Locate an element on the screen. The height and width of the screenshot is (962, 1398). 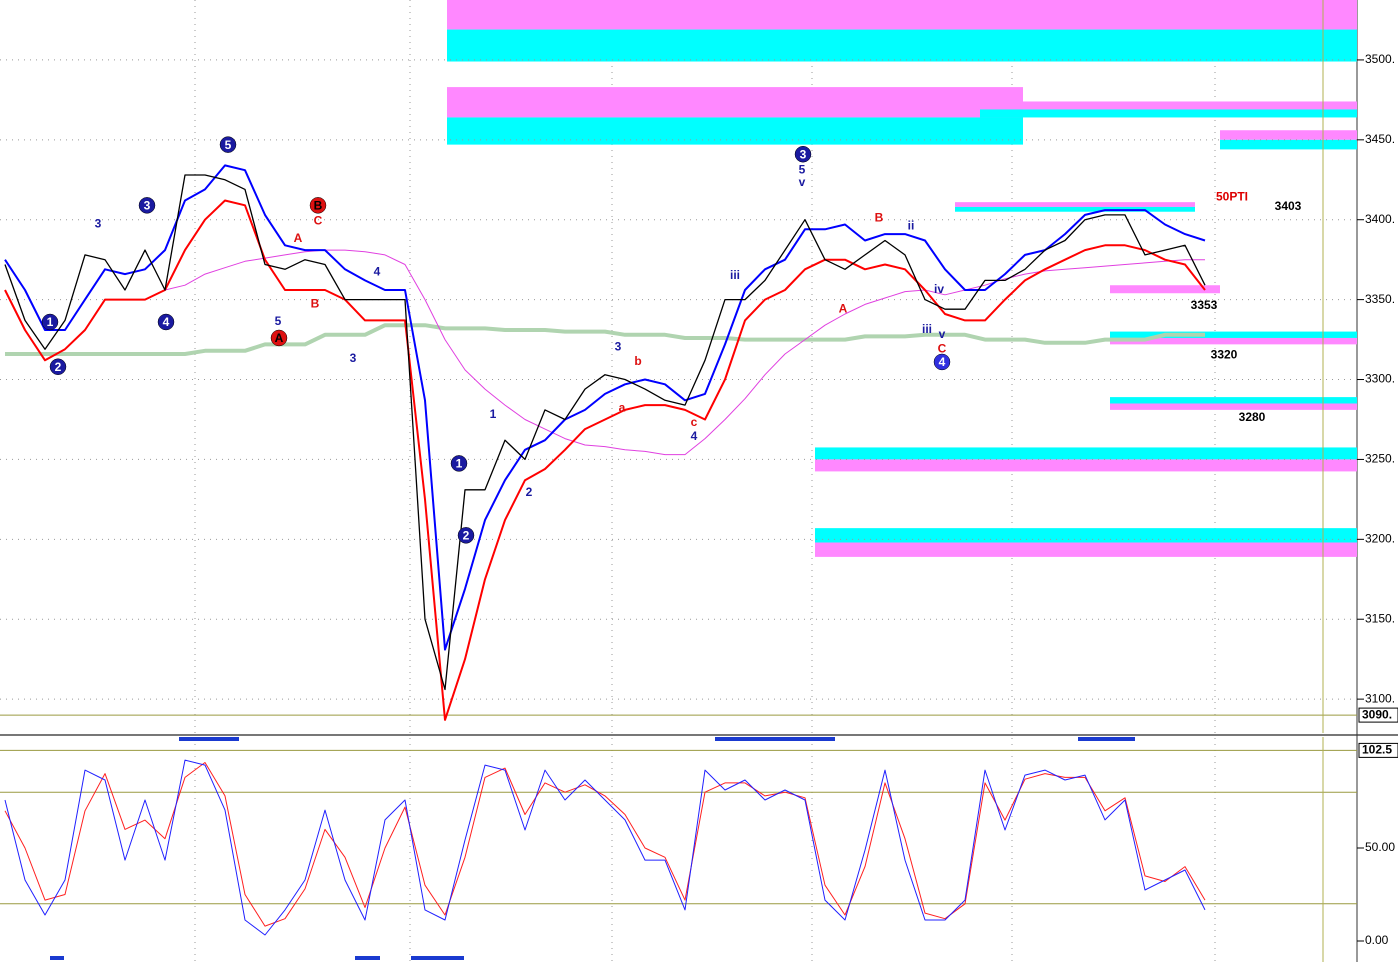
y-tick-label: 0.00 is located at coordinates (1377, 940).